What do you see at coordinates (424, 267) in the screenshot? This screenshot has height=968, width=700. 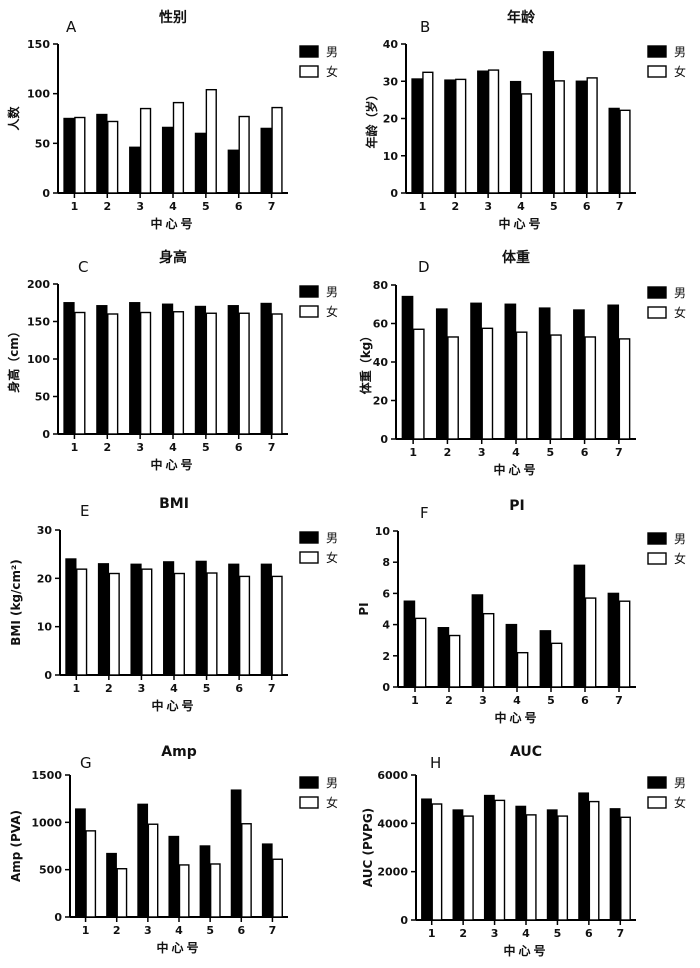 I see `panel-letter: D` at bounding box center [424, 267].